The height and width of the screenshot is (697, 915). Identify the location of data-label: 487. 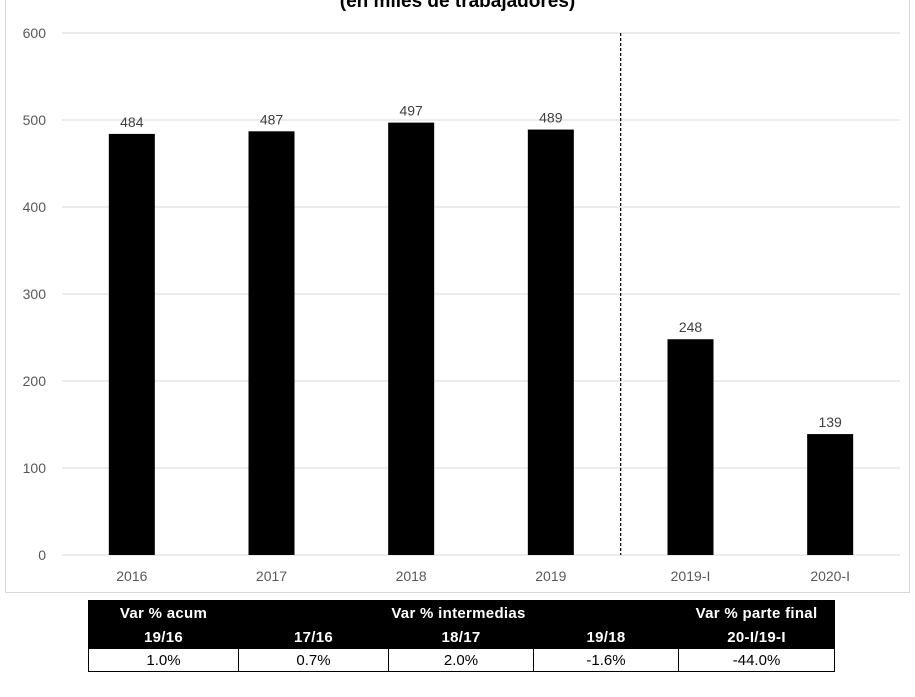
(272, 119).